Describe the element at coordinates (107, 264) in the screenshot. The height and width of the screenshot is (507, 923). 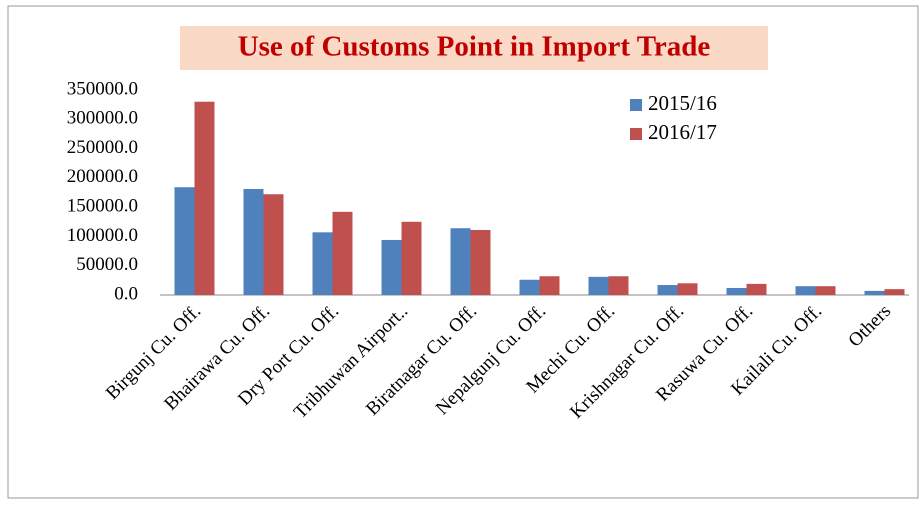
I see `y-tick-label: 50000.0` at that location.